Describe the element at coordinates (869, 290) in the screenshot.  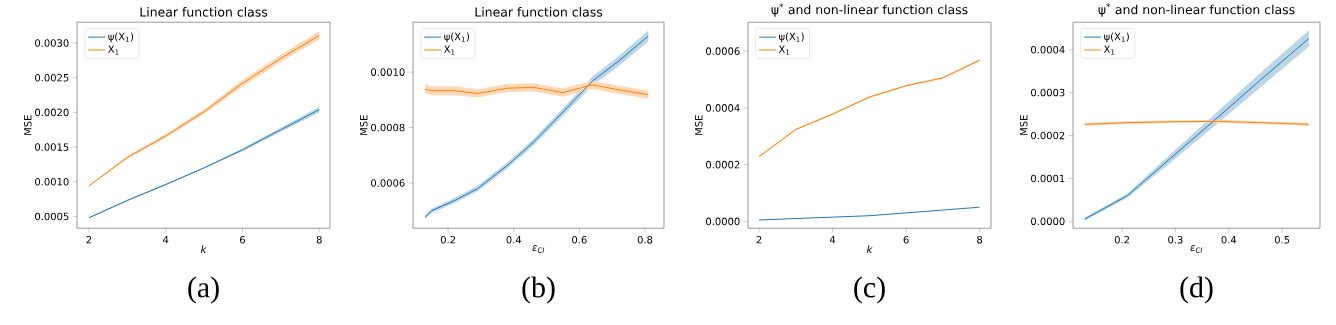
I see `text: (c)` at that location.